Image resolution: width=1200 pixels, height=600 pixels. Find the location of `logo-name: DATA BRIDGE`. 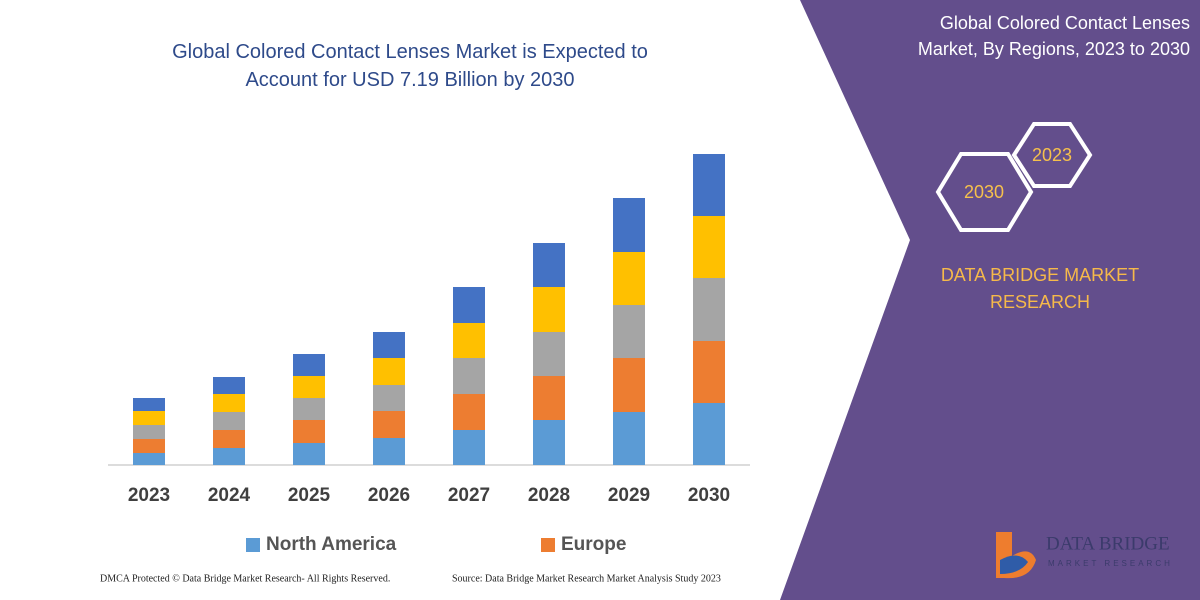

logo-name: DATA BRIDGE is located at coordinates (1108, 543).